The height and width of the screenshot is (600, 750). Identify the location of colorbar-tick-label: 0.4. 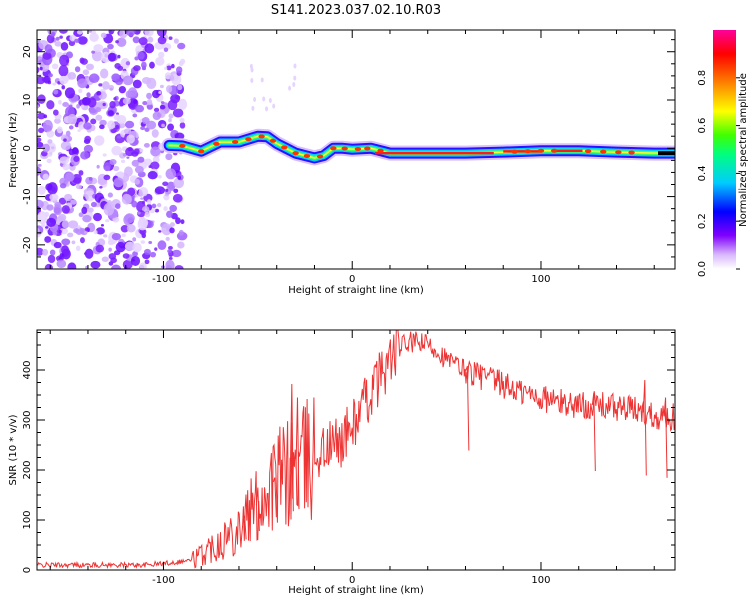
(702, 173).